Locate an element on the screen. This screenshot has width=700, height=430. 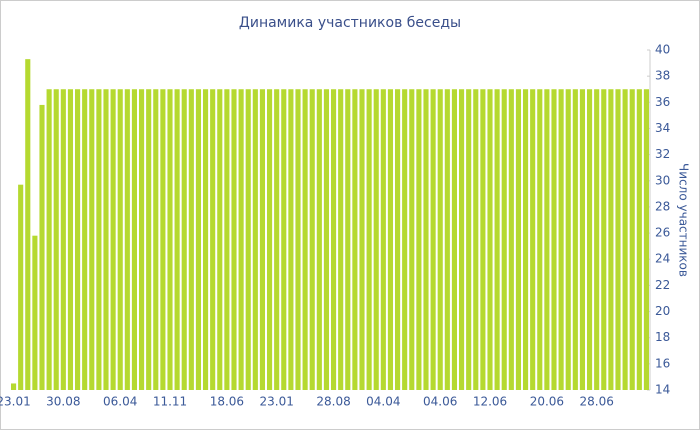
x-tick-label: 11.11 is located at coordinates (170, 402).